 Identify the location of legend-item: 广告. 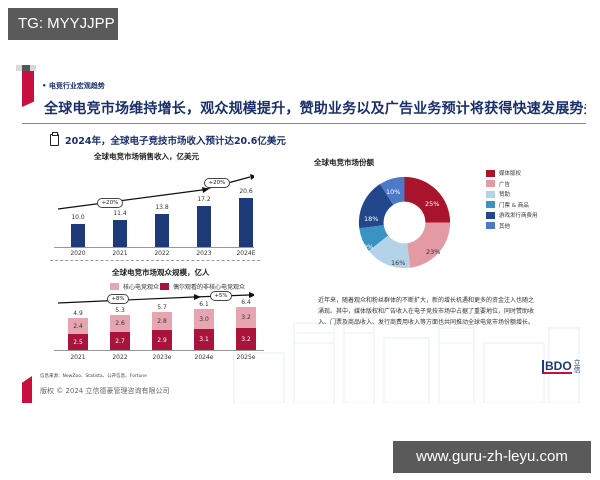
(512, 184).